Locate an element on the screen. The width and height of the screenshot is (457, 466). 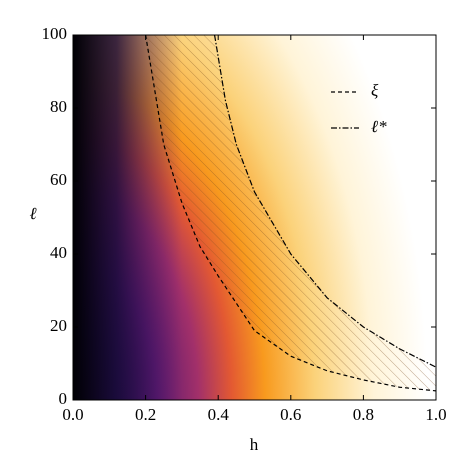
x-axis-label: h is located at coordinates (254, 444).